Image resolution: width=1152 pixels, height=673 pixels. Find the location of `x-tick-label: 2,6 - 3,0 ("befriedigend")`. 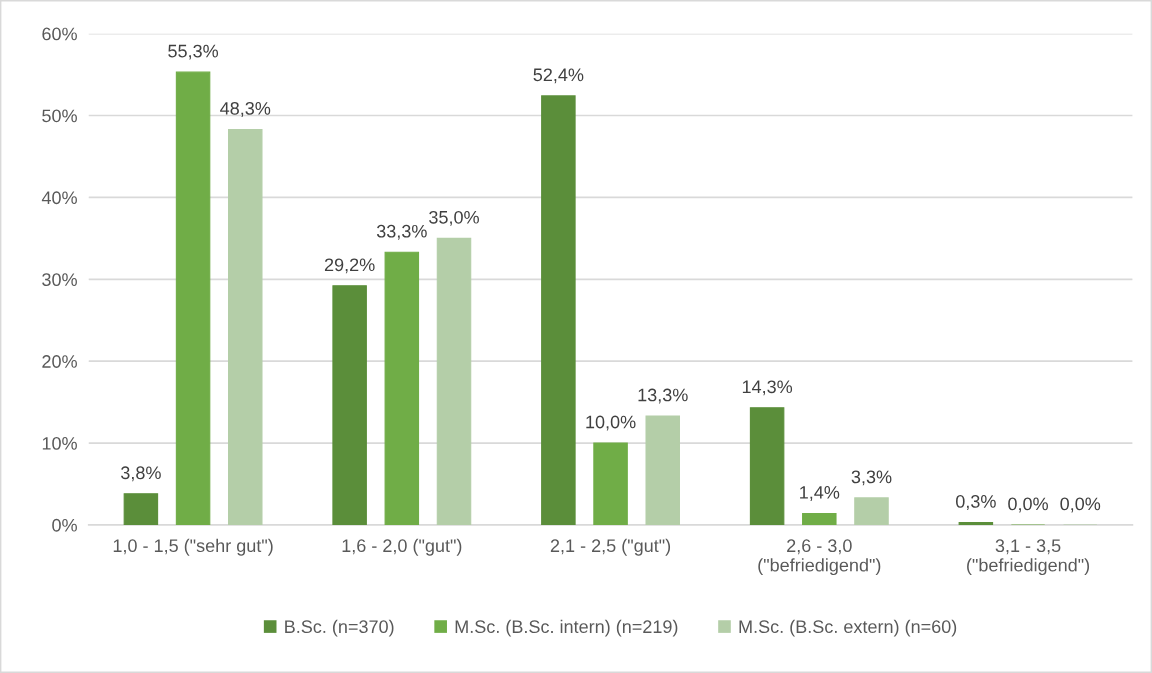

x-tick-label: 2,6 - 3,0 ("befriedigend") is located at coordinates (819, 557).